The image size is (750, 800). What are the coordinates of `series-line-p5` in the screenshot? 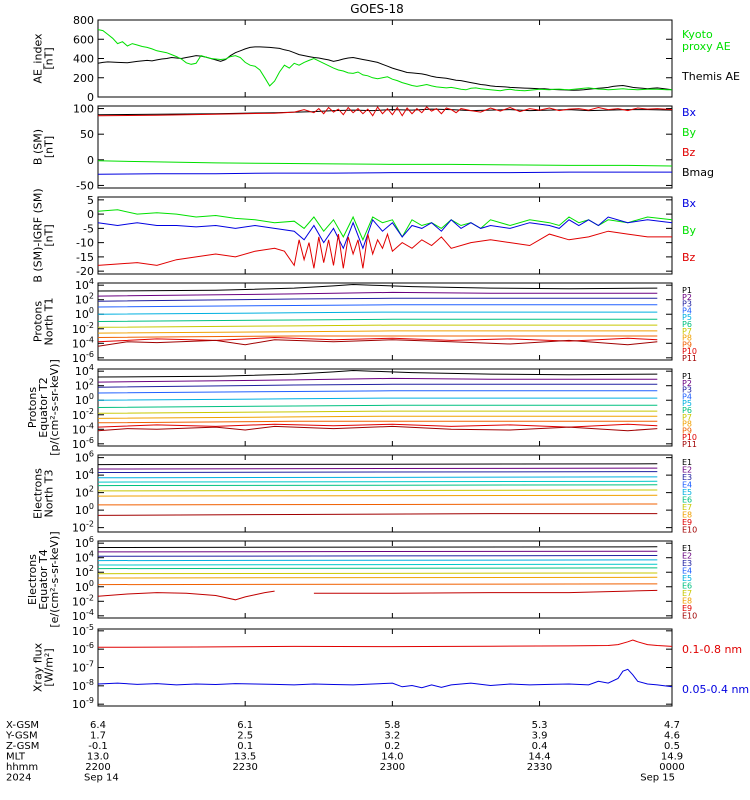 It's located at (377, 313).